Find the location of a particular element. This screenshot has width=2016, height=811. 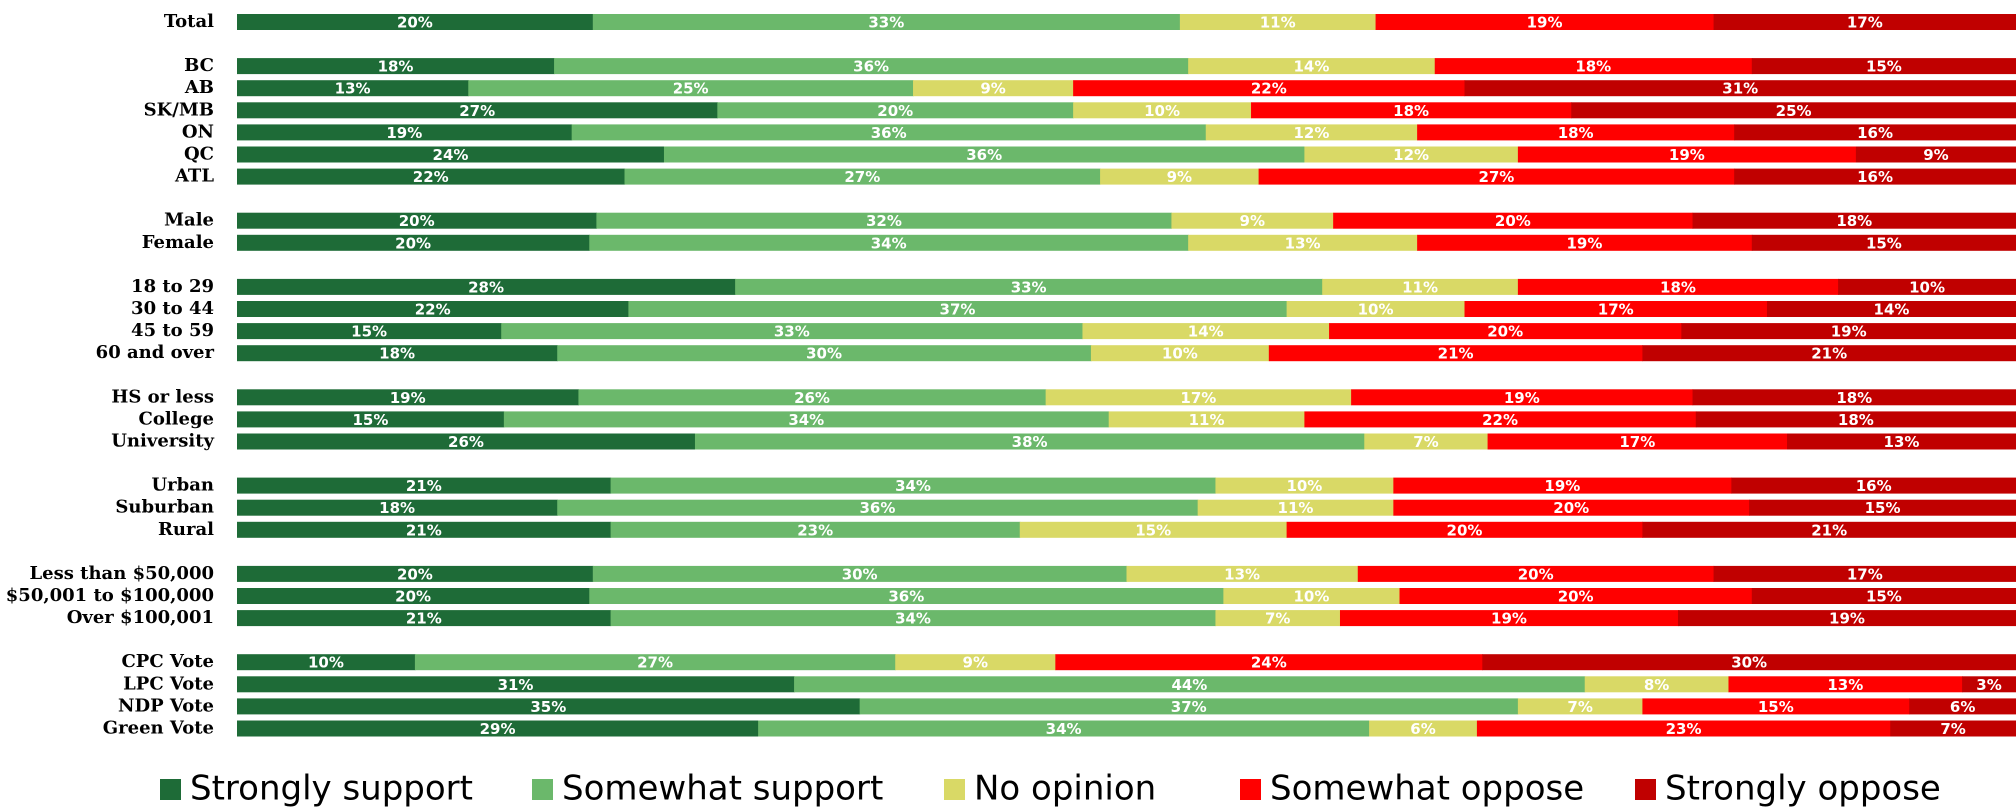

data-label-rural-somewhat-support: 23% is located at coordinates (815, 530).